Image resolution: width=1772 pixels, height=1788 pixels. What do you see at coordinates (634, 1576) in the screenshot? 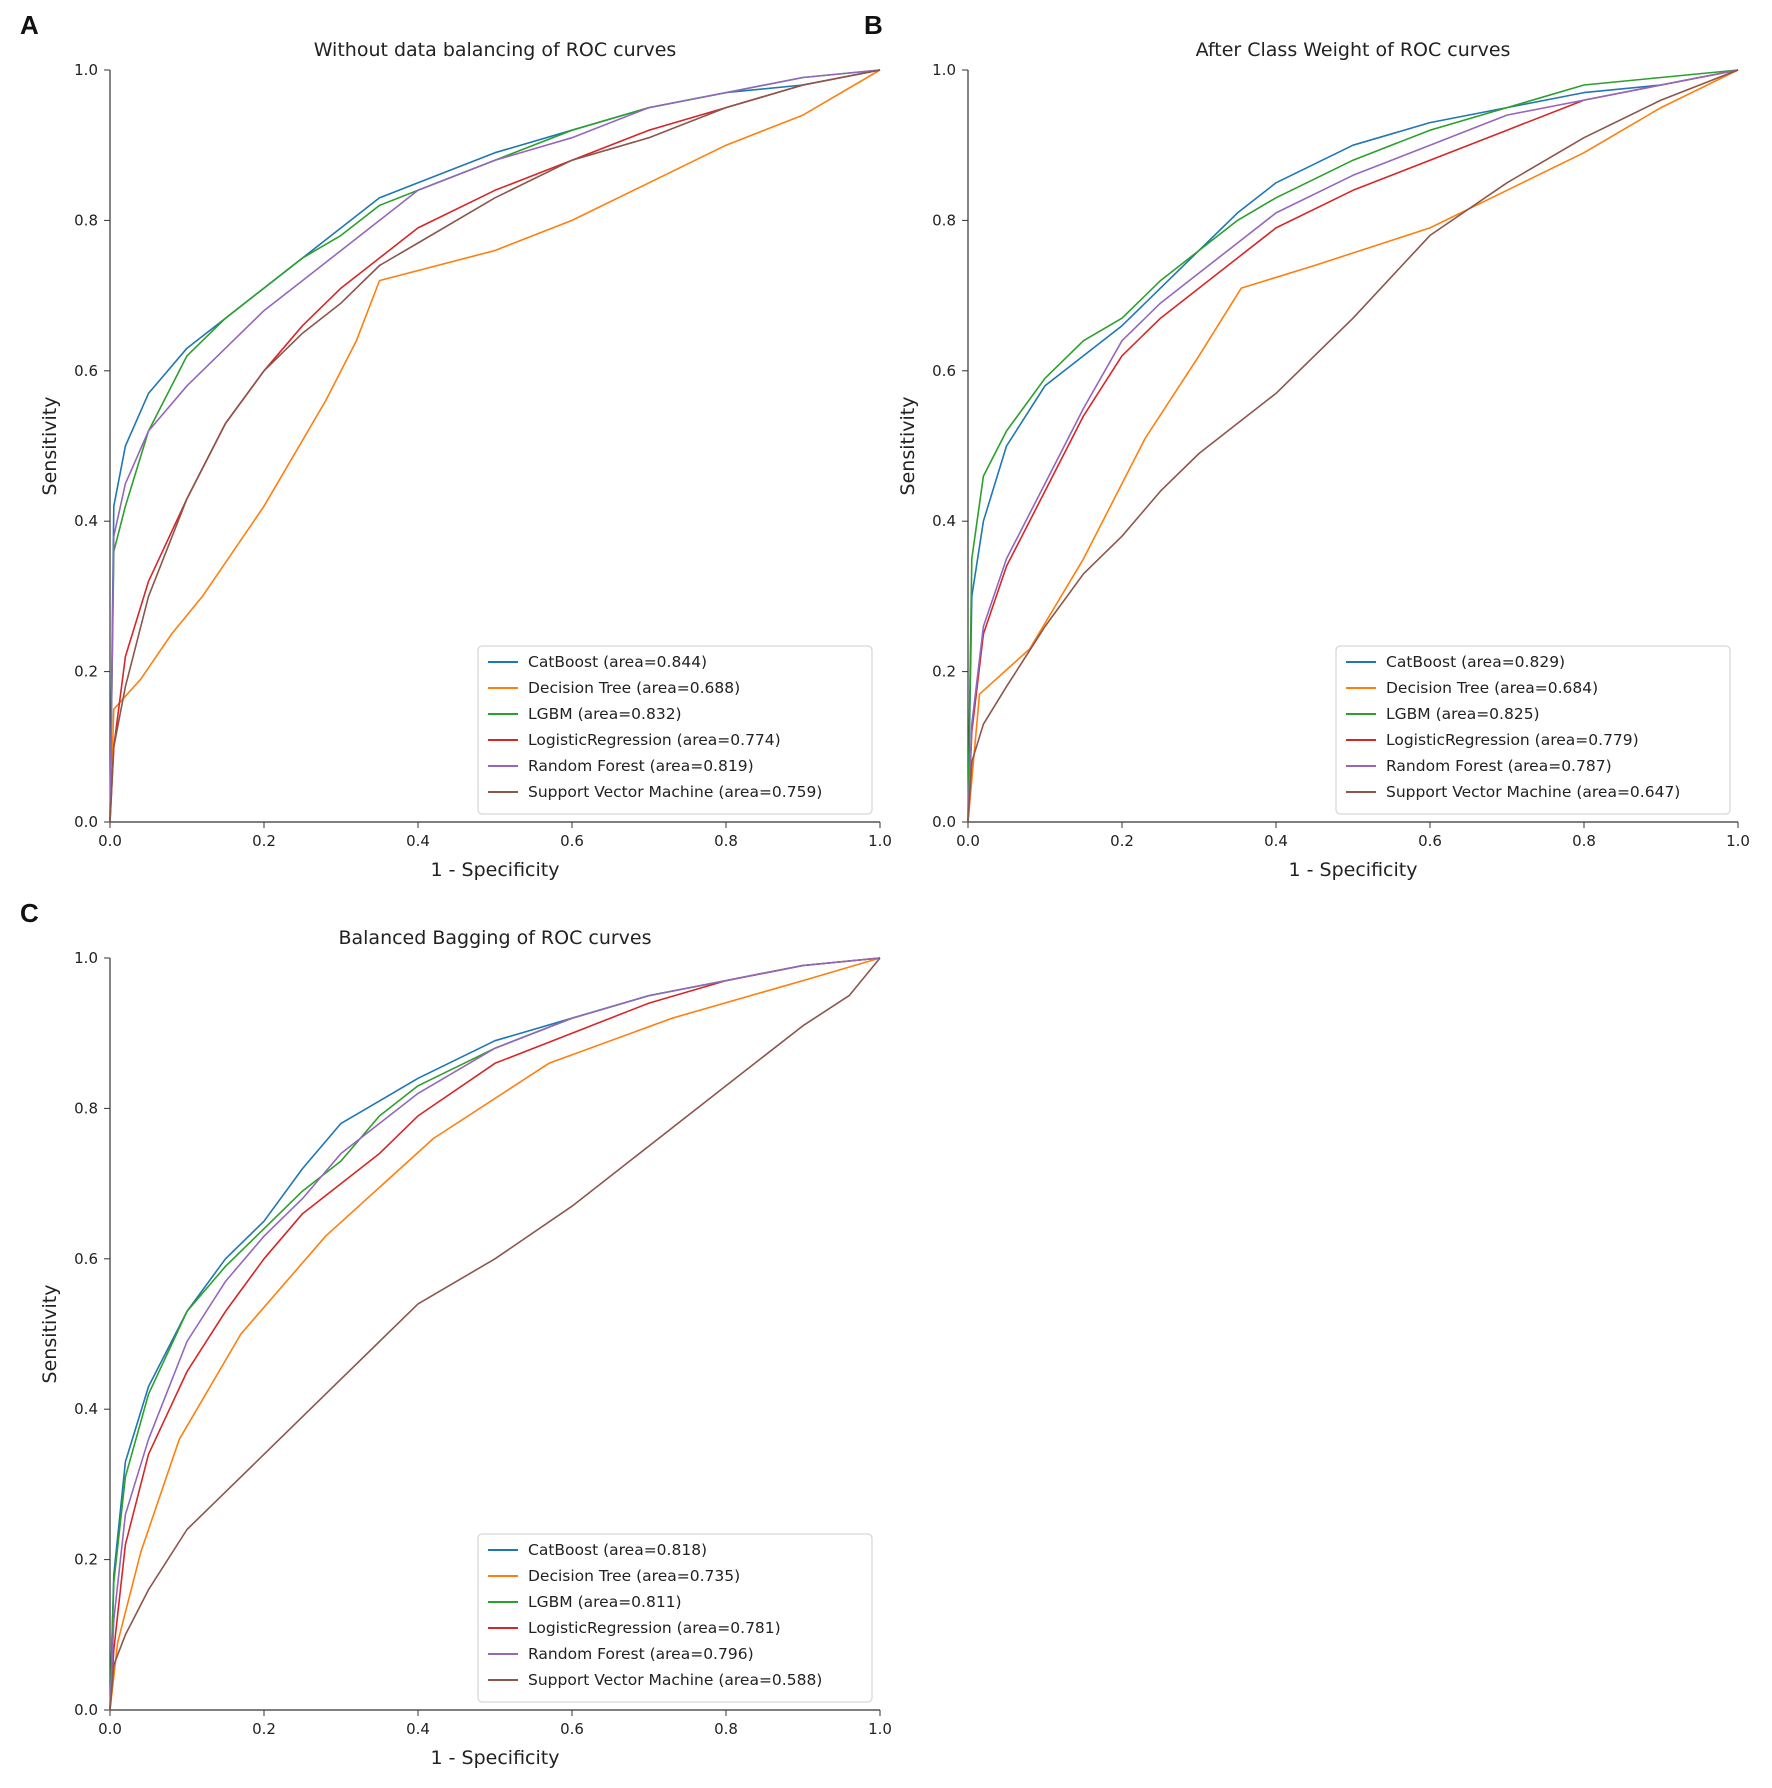
I see `legend-entry: Decision Tree (area=0.735)` at bounding box center [634, 1576].